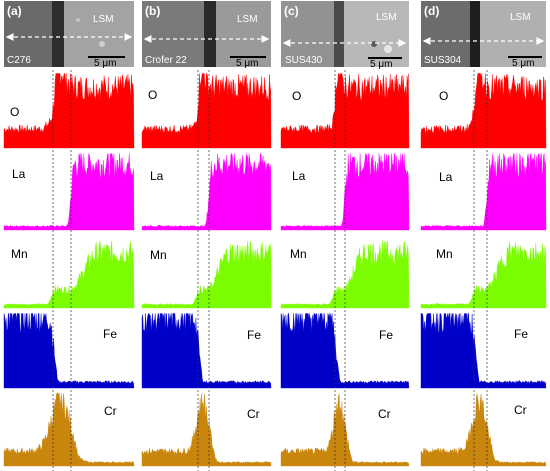 This screenshot has width=550, height=471. I want to click on sem-image-a: (a) LSM C276 5 μm, so click(69, 35).